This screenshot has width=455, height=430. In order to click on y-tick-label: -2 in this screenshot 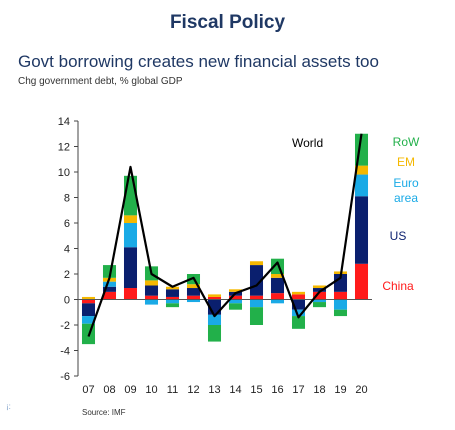, I will do `click(65, 326)`.